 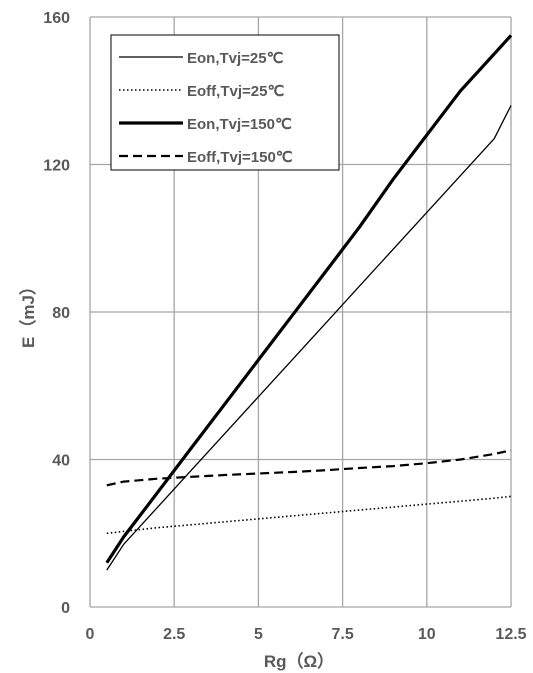 I want to click on x-tick-label: 0, so click(x=90, y=634).